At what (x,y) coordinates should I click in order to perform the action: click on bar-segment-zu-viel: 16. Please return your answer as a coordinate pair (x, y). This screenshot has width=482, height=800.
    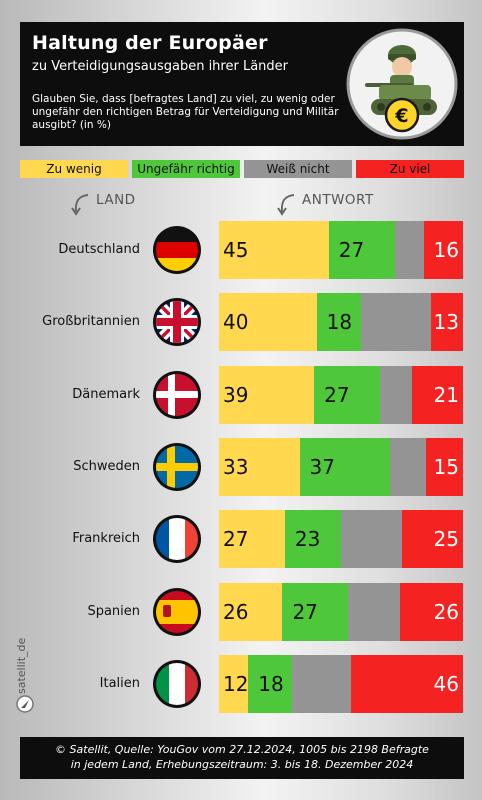
    Looking at the image, I should click on (443, 250).